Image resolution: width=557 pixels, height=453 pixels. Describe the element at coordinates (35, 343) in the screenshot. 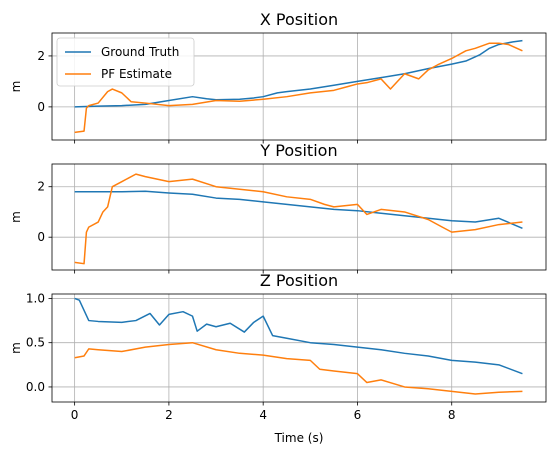

I see `z-position-ytick-label-1: 0.5` at that location.